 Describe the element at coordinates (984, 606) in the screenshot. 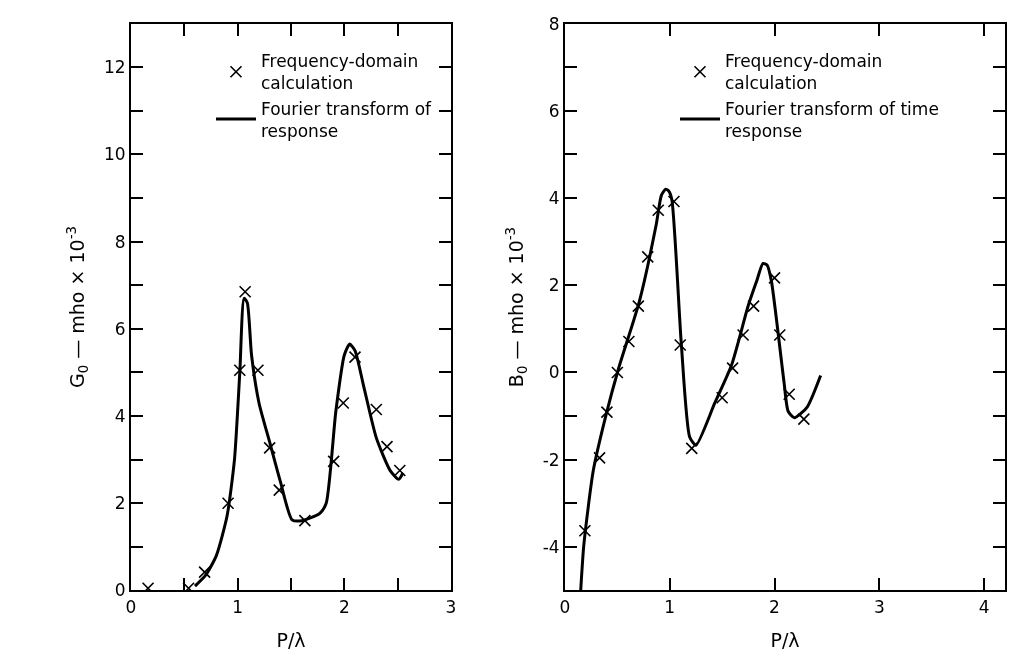

I see `x-tick-label: 4` at that location.